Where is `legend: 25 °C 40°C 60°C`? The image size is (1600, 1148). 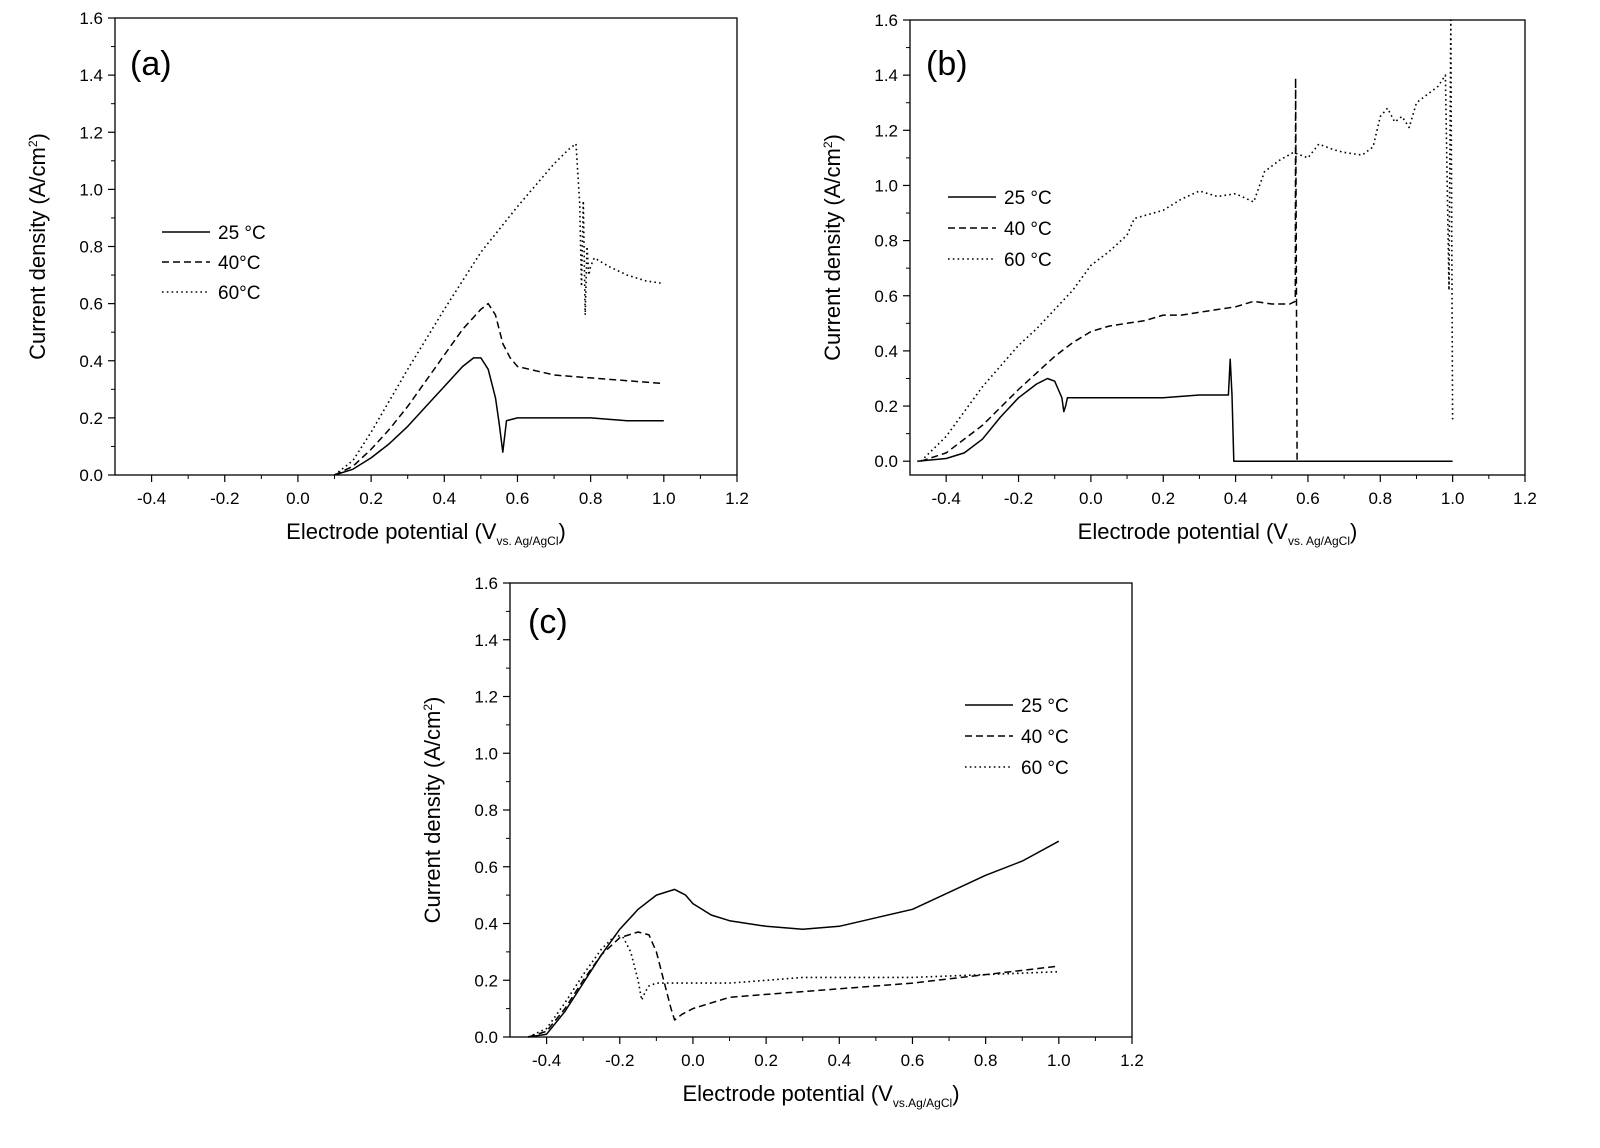 legend: 25 °C 40°C 60°C is located at coordinates (214, 263).